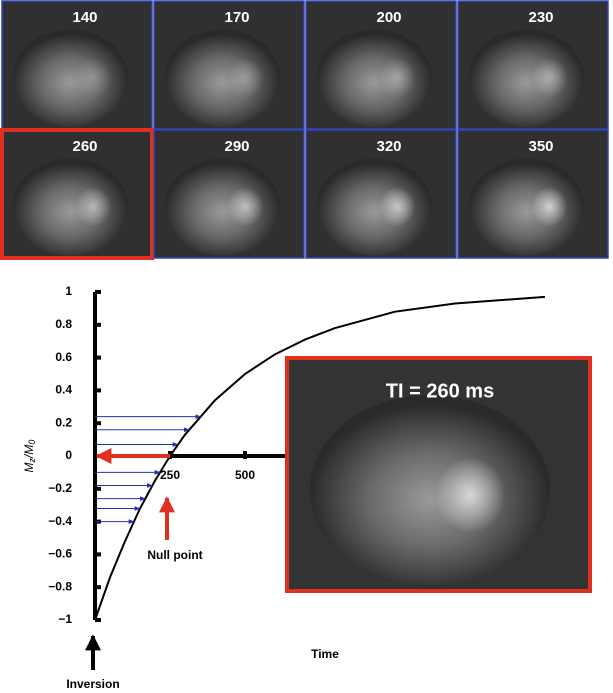 The width and height of the screenshot is (613, 693). What do you see at coordinates (440, 391) in the screenshot?
I see `inset-title: TI = 260 ms` at bounding box center [440, 391].